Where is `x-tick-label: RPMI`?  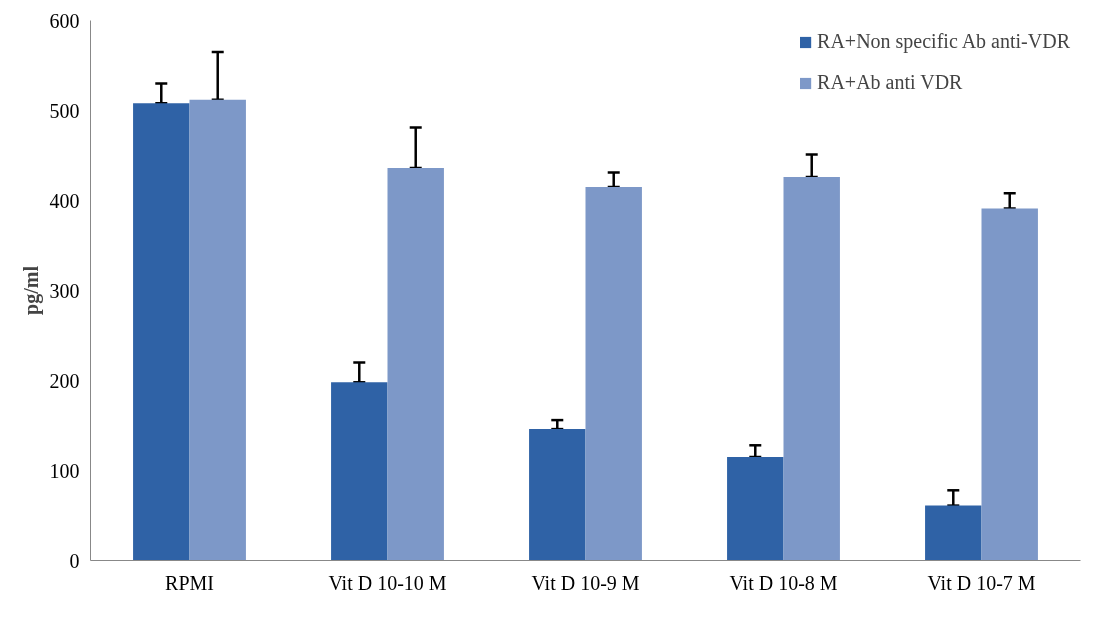 x-tick-label: RPMI is located at coordinates (189, 582).